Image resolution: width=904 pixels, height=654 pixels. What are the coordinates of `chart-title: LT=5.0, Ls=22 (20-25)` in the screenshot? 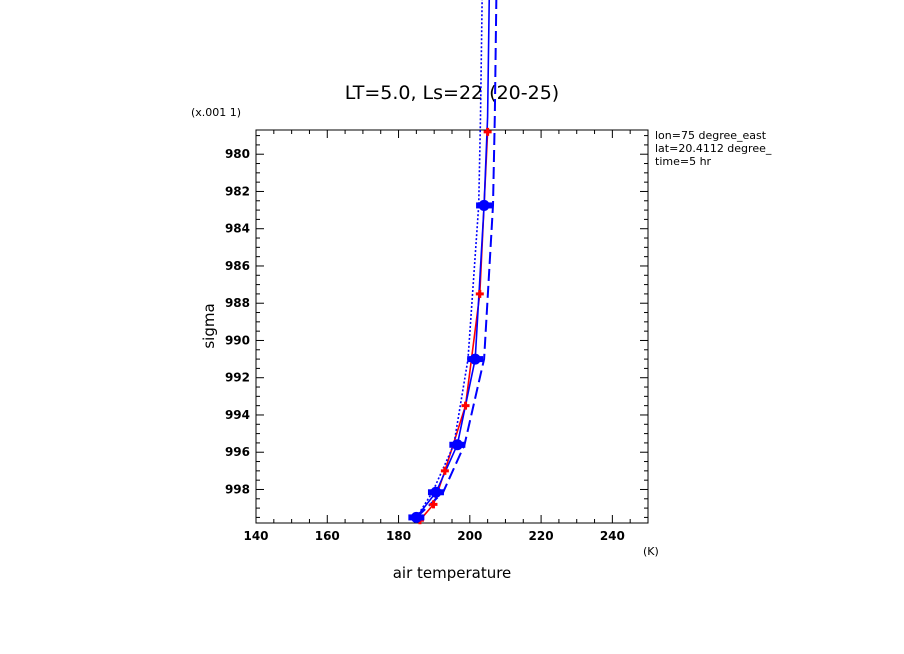 It's located at (452, 93).